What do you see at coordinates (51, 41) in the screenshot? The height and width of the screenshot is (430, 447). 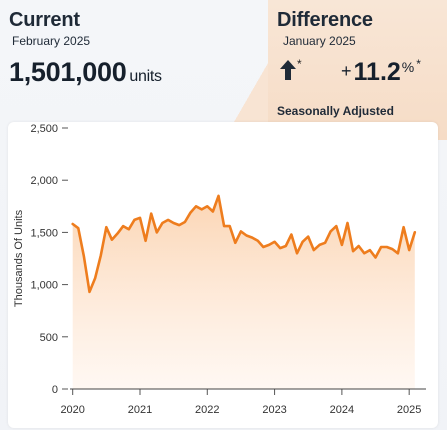 I see `current-date: February 2025` at bounding box center [51, 41].